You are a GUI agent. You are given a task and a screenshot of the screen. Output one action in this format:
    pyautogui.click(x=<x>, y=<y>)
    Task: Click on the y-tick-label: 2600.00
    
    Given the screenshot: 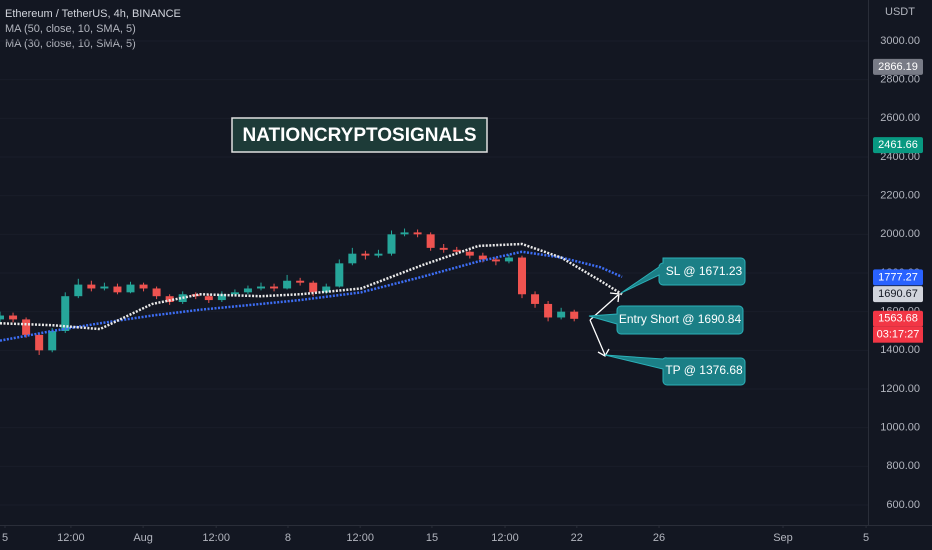 What is the action you would take?
    pyautogui.click(x=900, y=118)
    